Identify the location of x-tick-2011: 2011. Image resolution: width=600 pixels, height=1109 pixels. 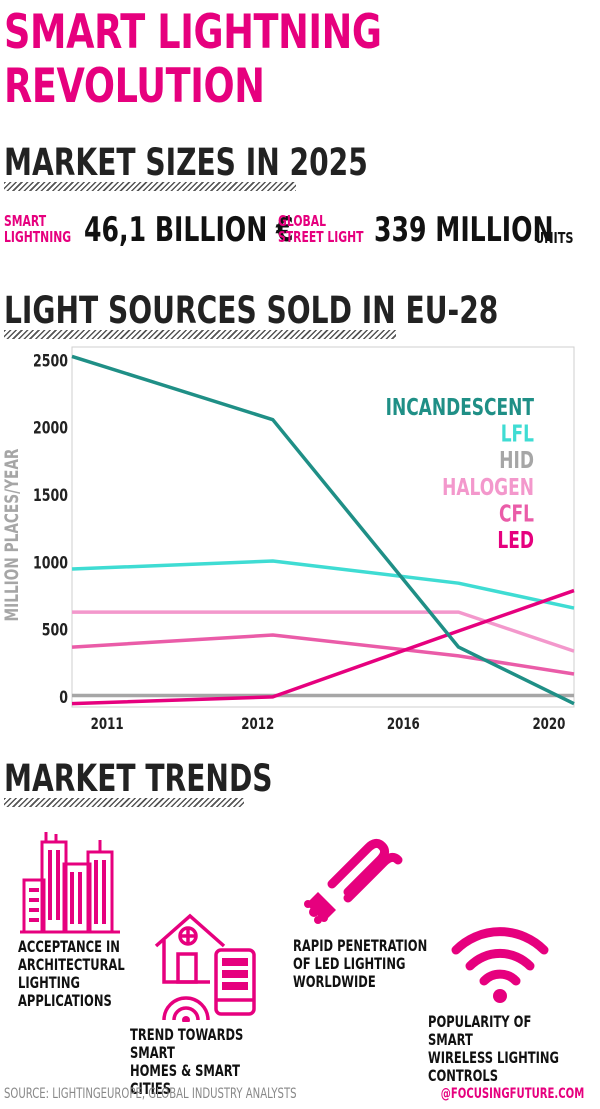
(107, 724).